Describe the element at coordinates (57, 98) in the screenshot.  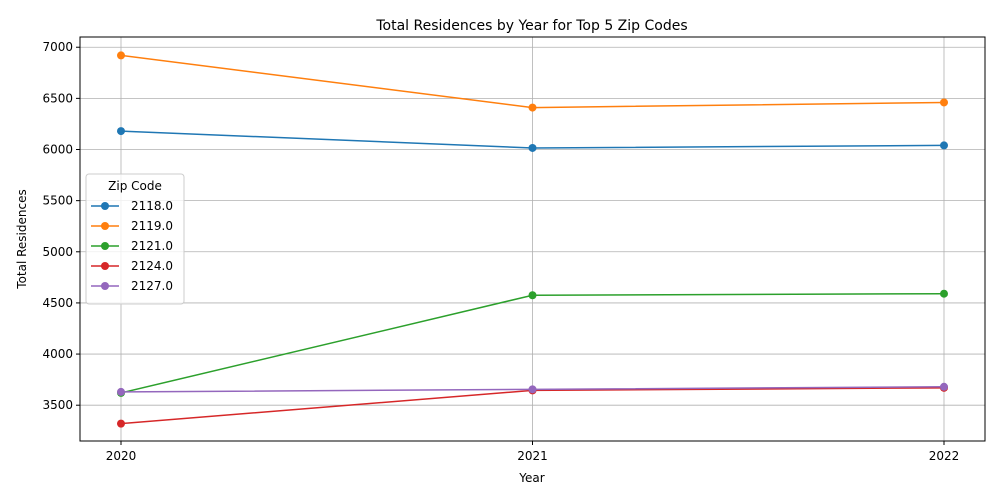
I see `y-tick-label: 6500` at that location.